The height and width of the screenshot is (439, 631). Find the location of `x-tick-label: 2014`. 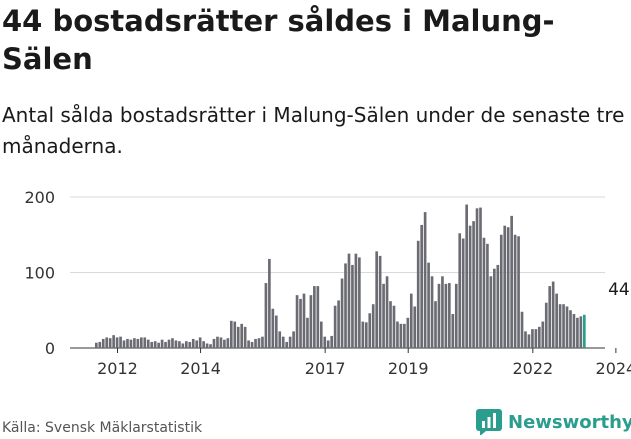

x-tick-label: 2014 is located at coordinates (200, 368).